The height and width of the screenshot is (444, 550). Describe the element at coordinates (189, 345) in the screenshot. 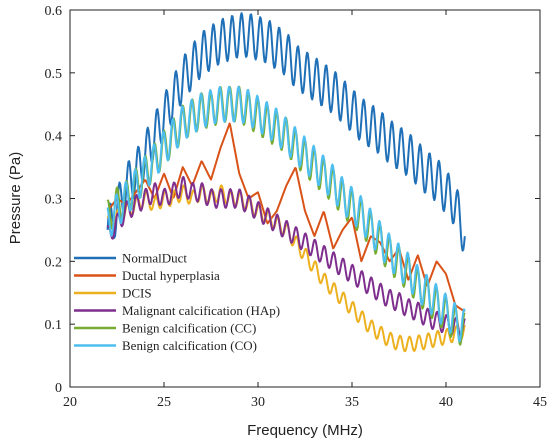

I see `legend-label: Benign calcification (CO)` at that location.